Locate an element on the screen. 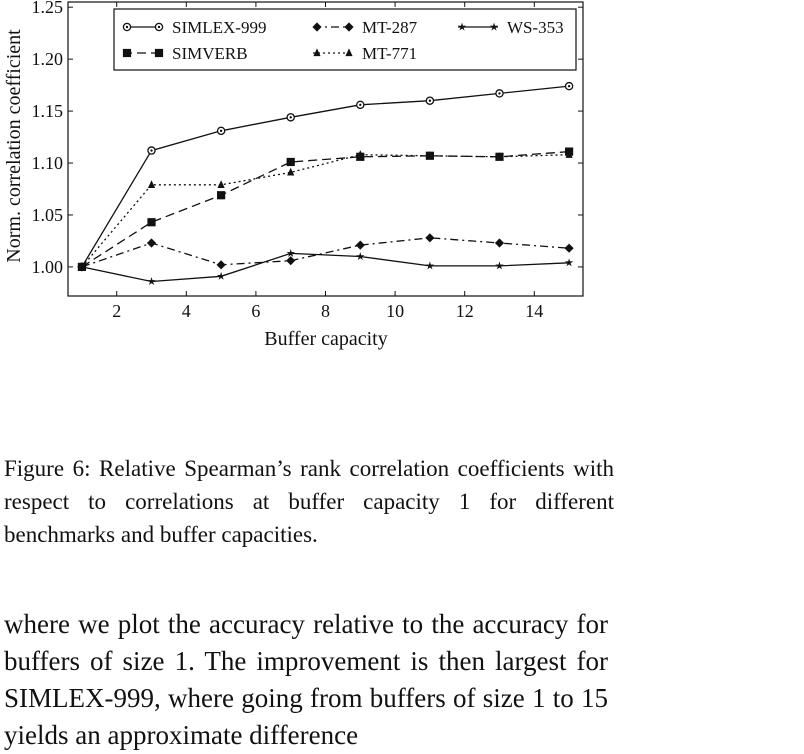 This screenshot has height=754, width=804. x-tick-label: 2 is located at coordinates (116, 311).